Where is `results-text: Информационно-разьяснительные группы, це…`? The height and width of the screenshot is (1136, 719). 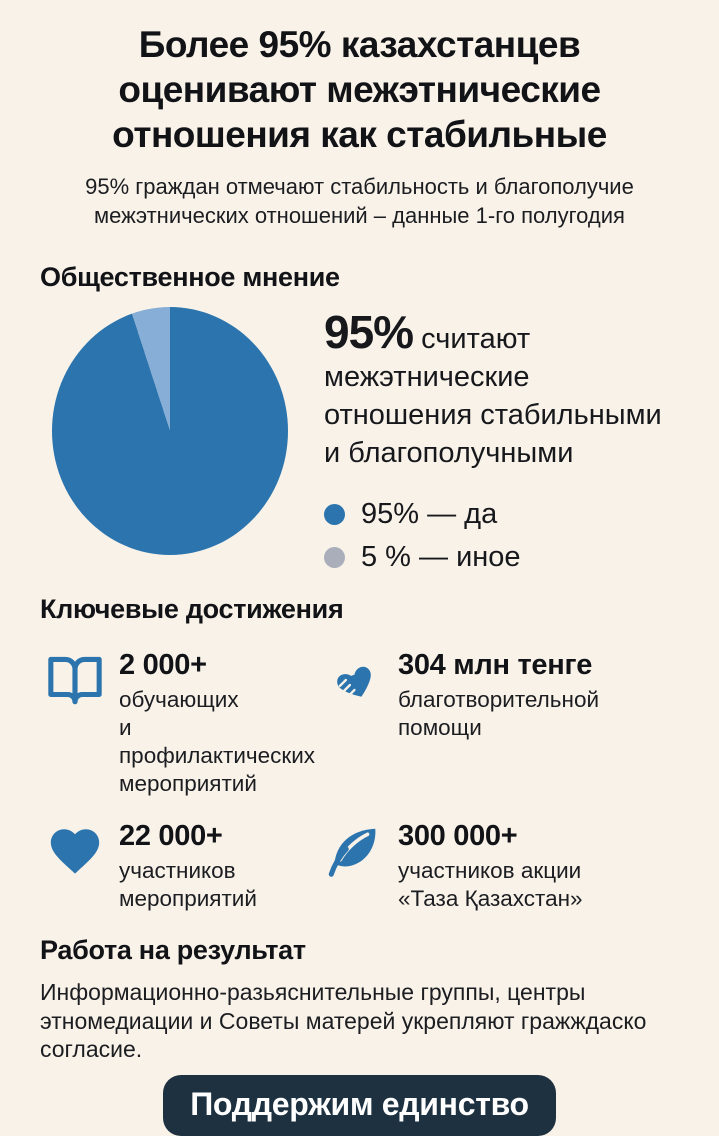
results-text: Информационно-разьяснительные группы, це… is located at coordinates (343, 1020).